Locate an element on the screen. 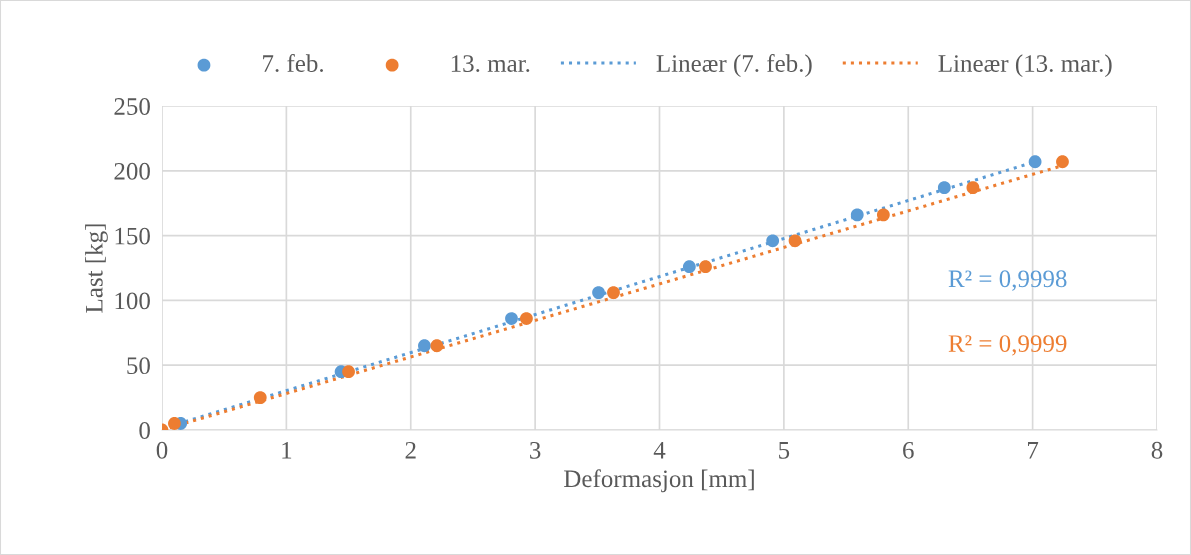 Image resolution: width=1191 pixels, height=555 pixels. x-tick-label: 0 is located at coordinates (162, 450).